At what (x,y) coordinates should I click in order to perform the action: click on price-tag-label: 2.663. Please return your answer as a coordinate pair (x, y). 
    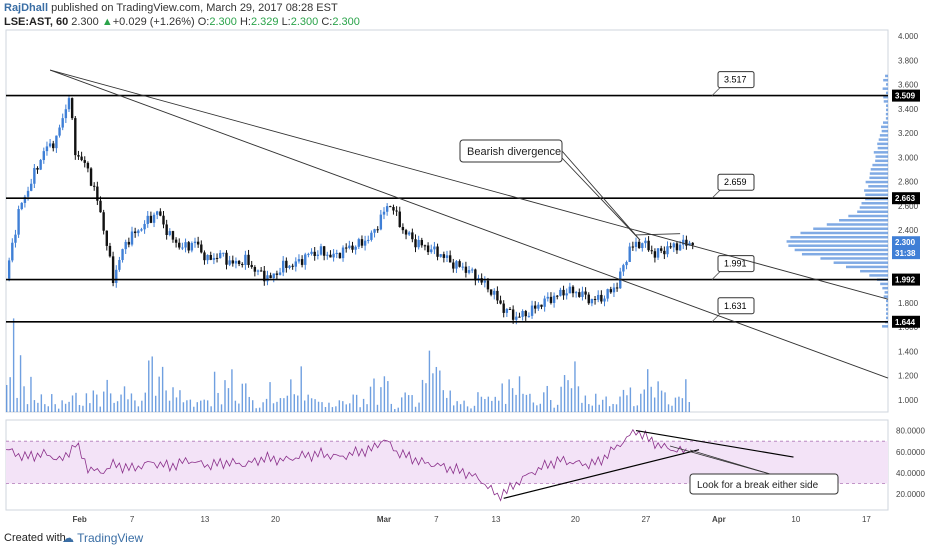
    Looking at the image, I should click on (905, 198).